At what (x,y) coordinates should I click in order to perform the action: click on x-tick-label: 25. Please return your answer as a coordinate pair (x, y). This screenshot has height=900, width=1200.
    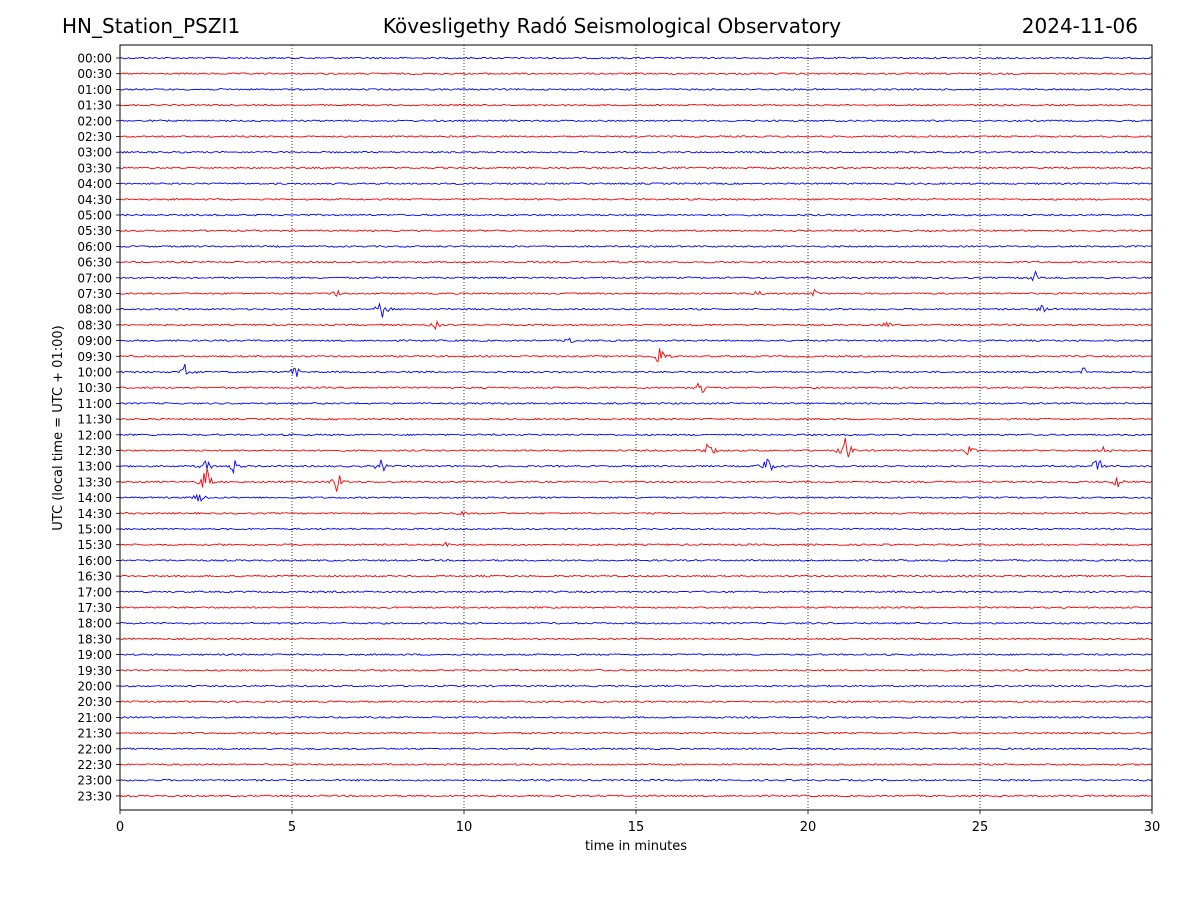
    Looking at the image, I should click on (980, 827).